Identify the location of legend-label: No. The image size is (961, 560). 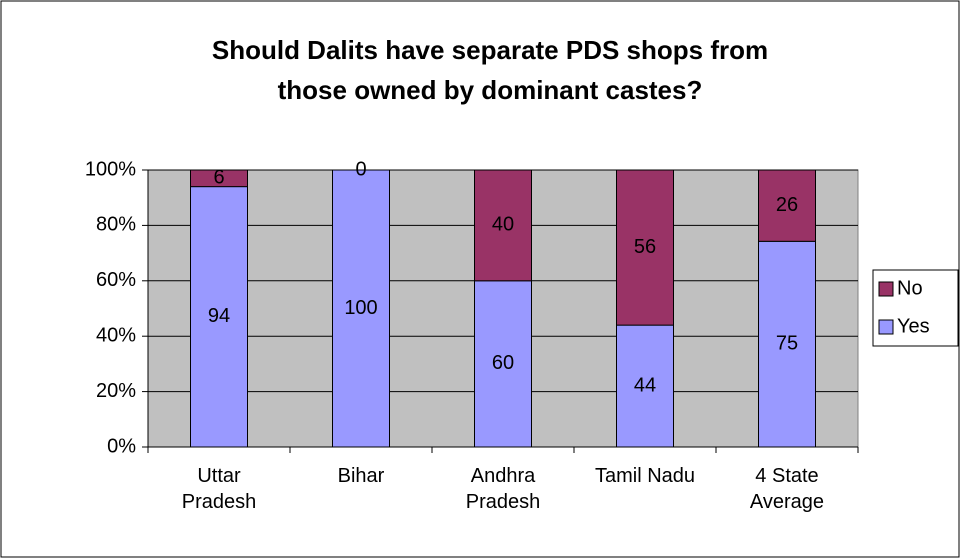
(910, 288).